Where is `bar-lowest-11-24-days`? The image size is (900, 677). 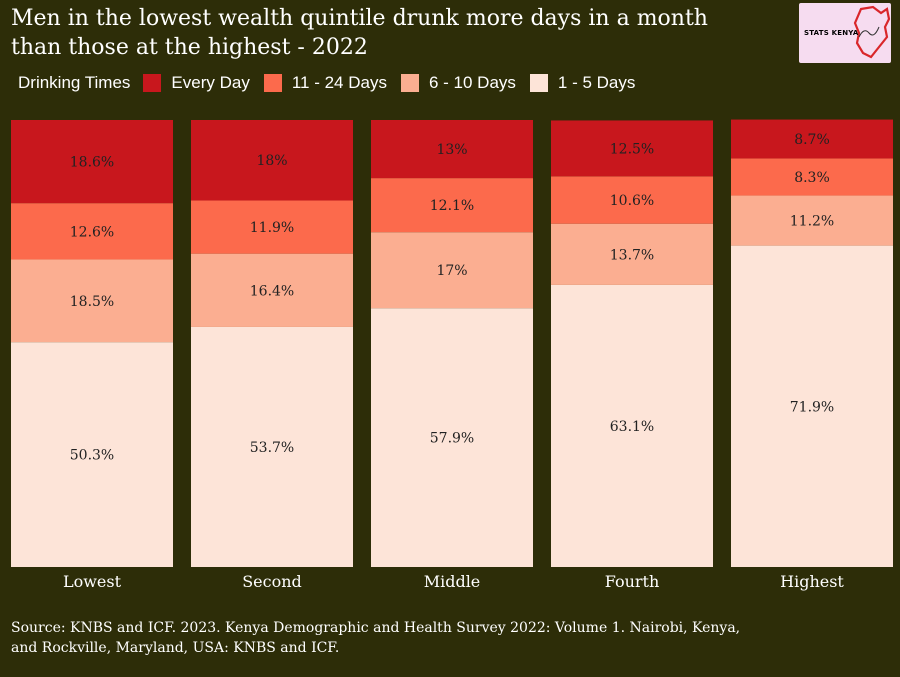 bar-lowest-11-24-days is located at coordinates (92, 231).